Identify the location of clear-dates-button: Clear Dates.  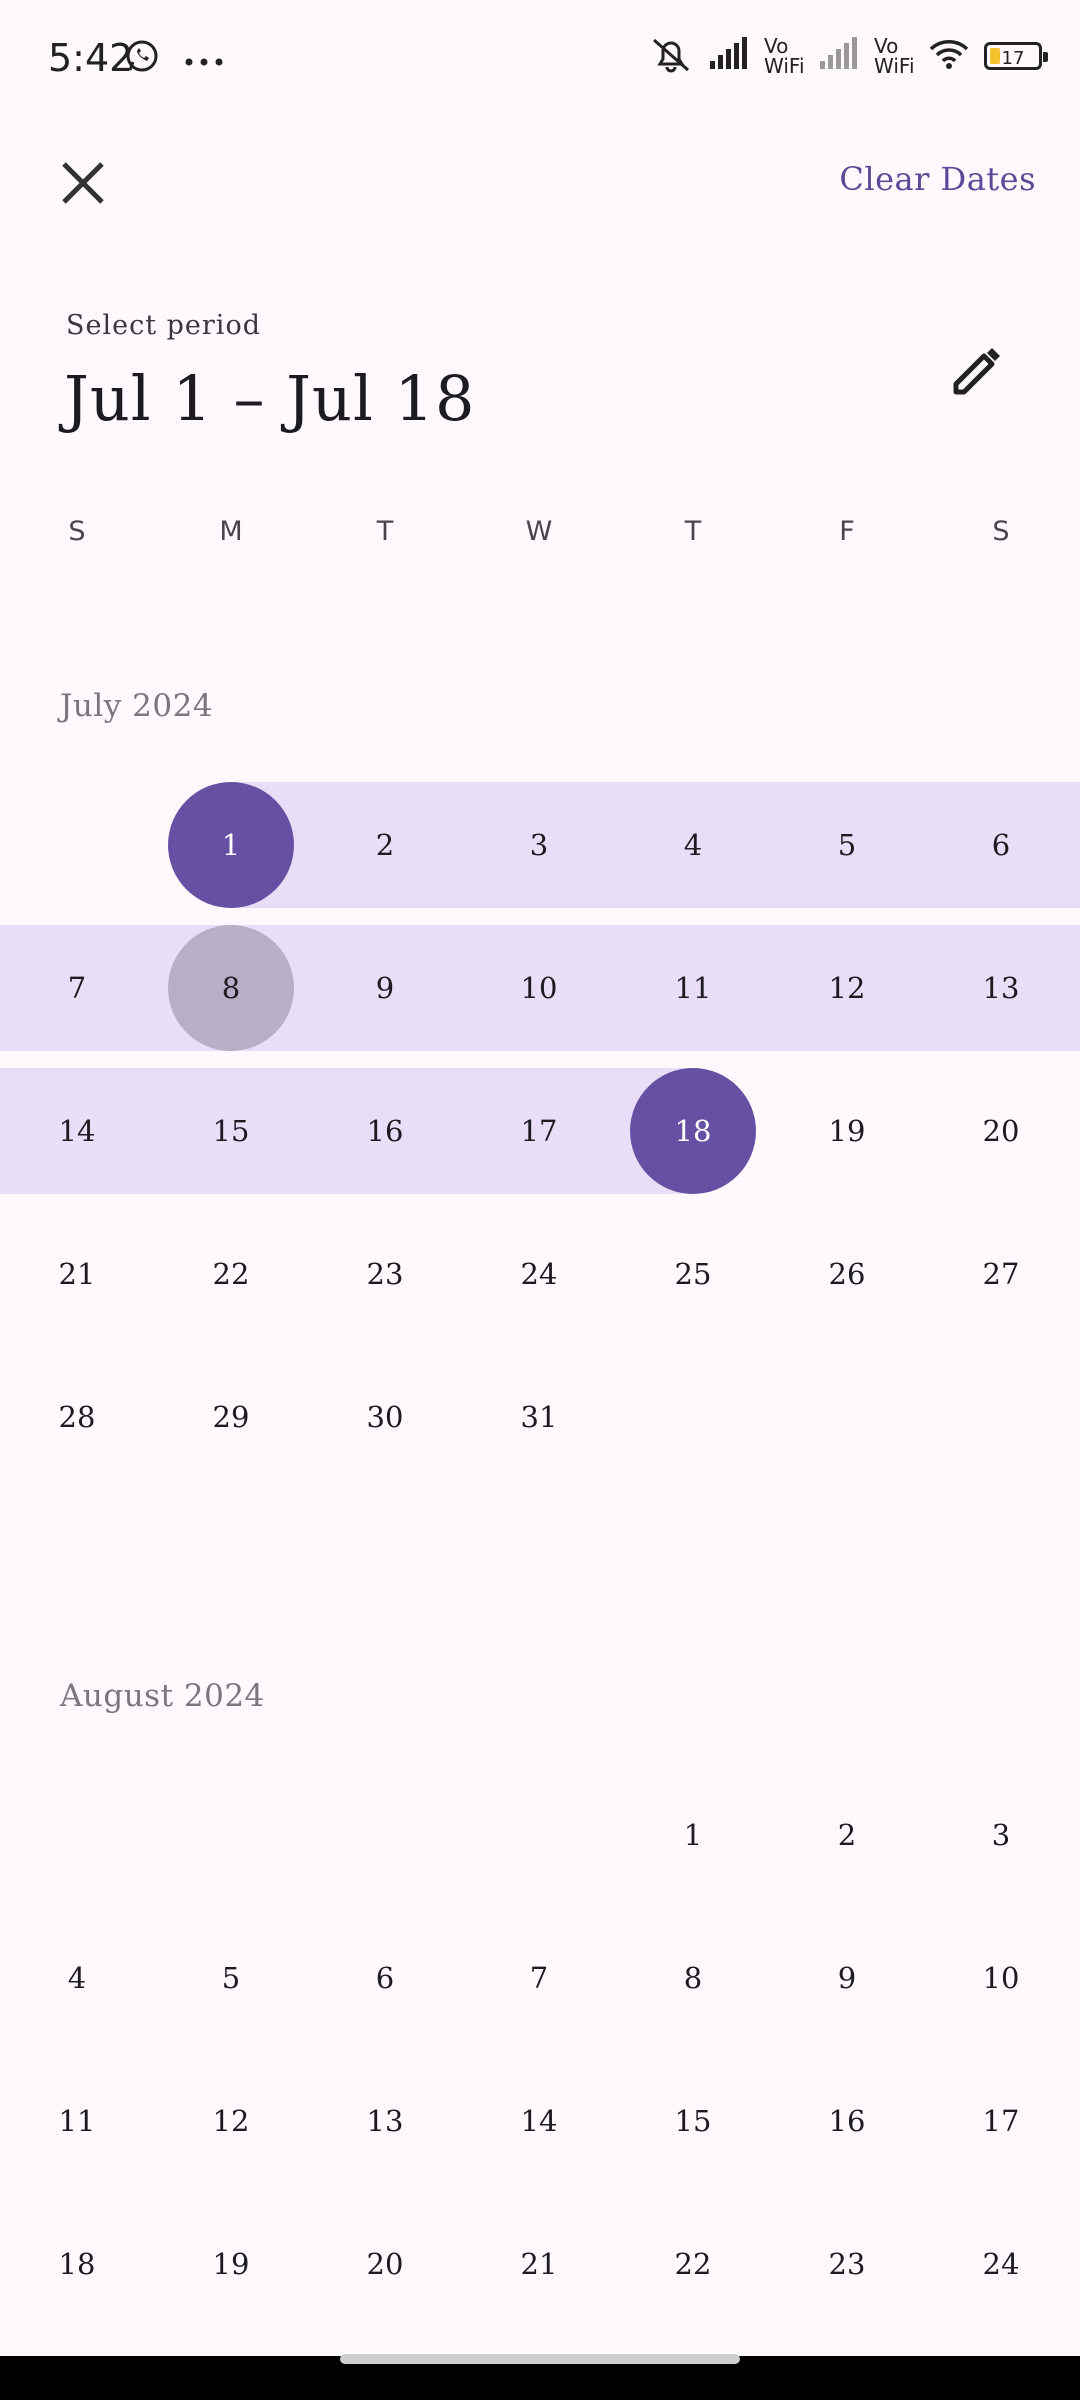
(937, 179).